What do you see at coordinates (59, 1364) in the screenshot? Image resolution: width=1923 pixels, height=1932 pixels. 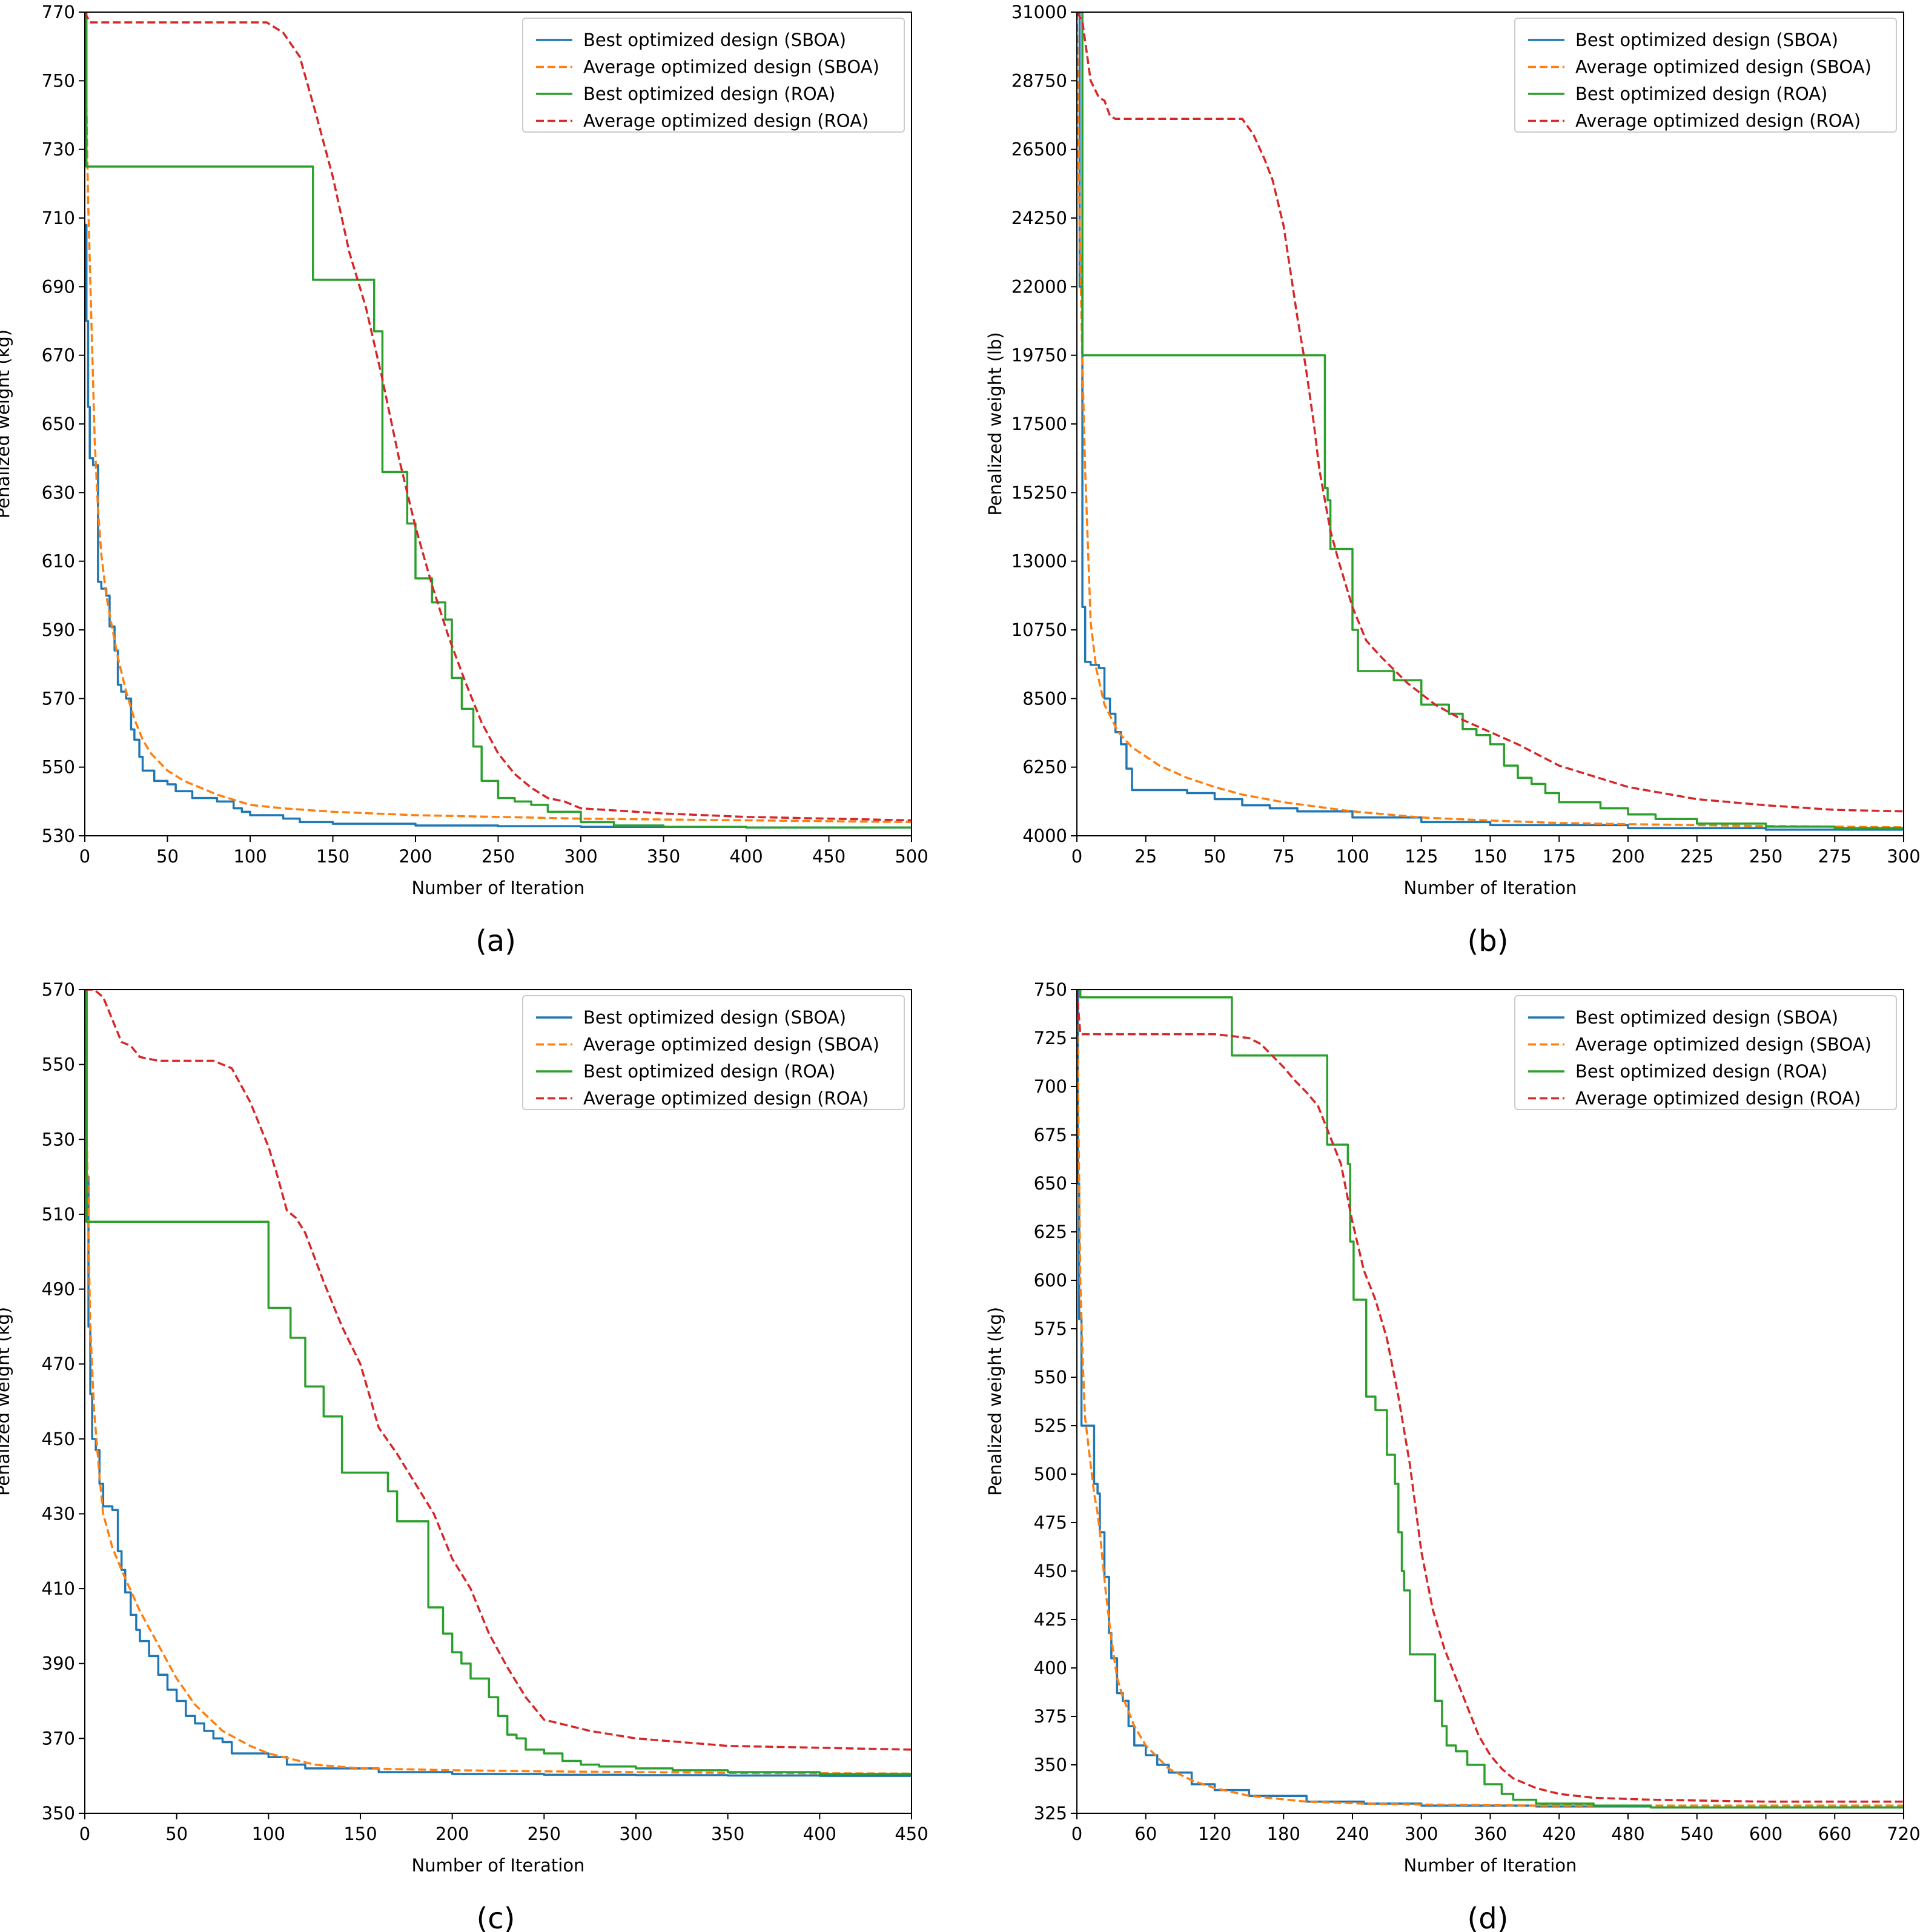 I see `y-tick-label: 470` at bounding box center [59, 1364].